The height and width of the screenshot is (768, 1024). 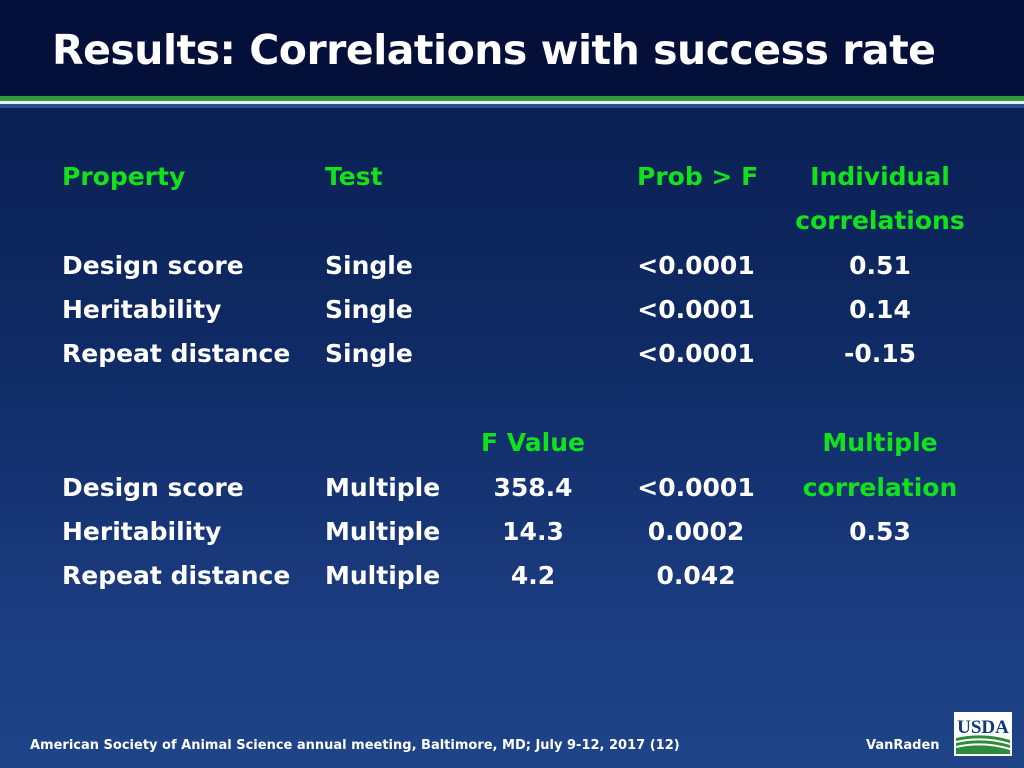 What do you see at coordinates (176, 575) in the screenshot?
I see `row6-property: Repeat distance` at bounding box center [176, 575].